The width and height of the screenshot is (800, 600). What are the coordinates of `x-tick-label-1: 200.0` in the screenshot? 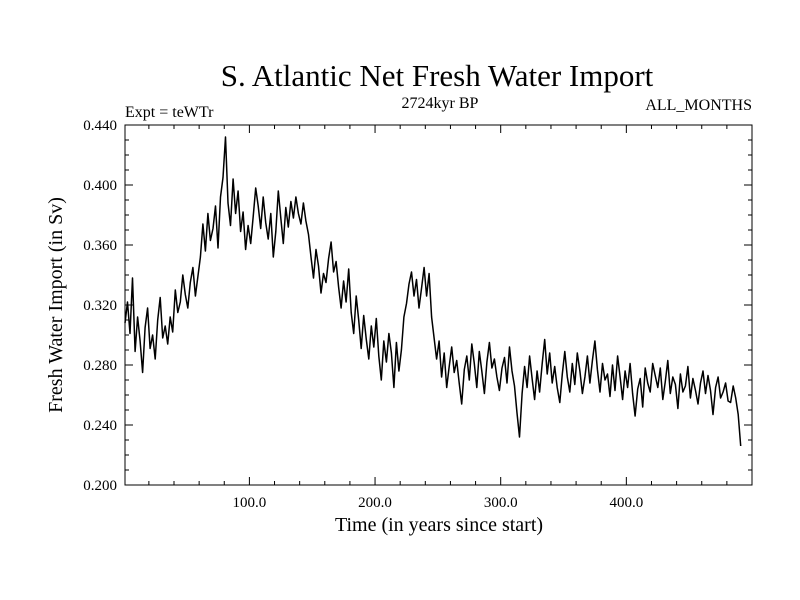 It's located at (375, 503).